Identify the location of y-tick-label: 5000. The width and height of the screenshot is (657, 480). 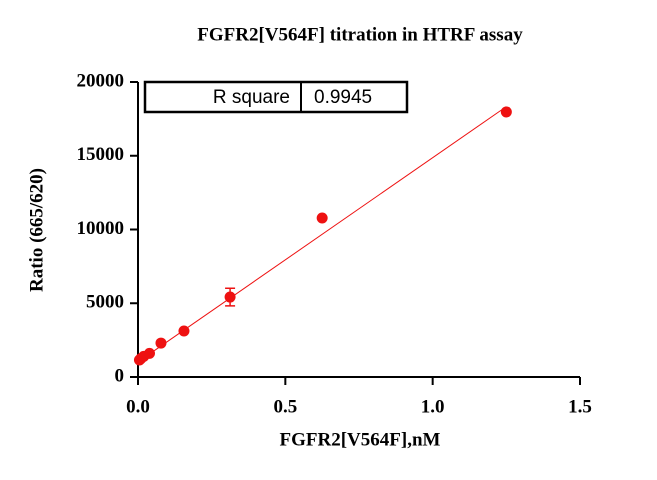
(105, 302).